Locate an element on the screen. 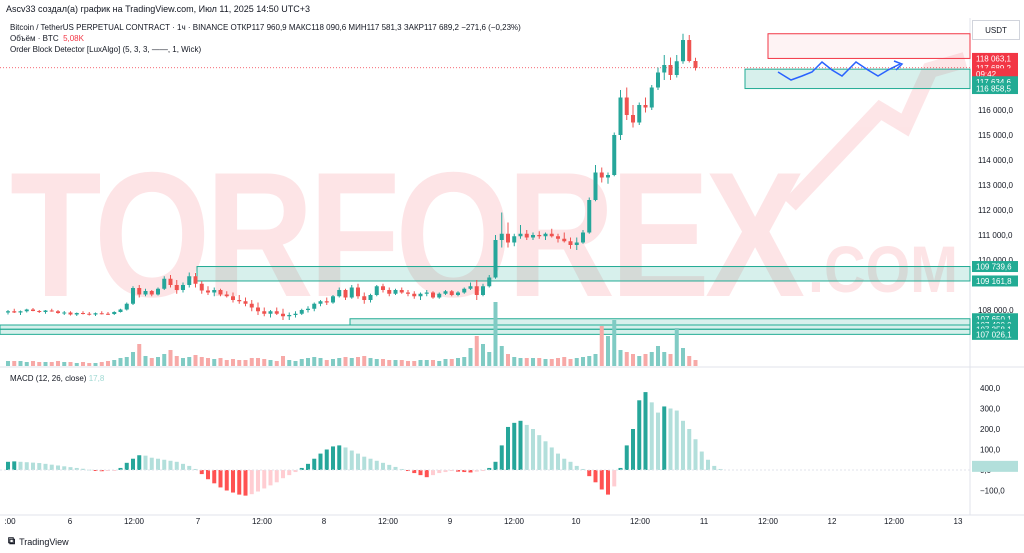  volume-legend: Объём · BTC 5,08K is located at coordinates (265, 38).